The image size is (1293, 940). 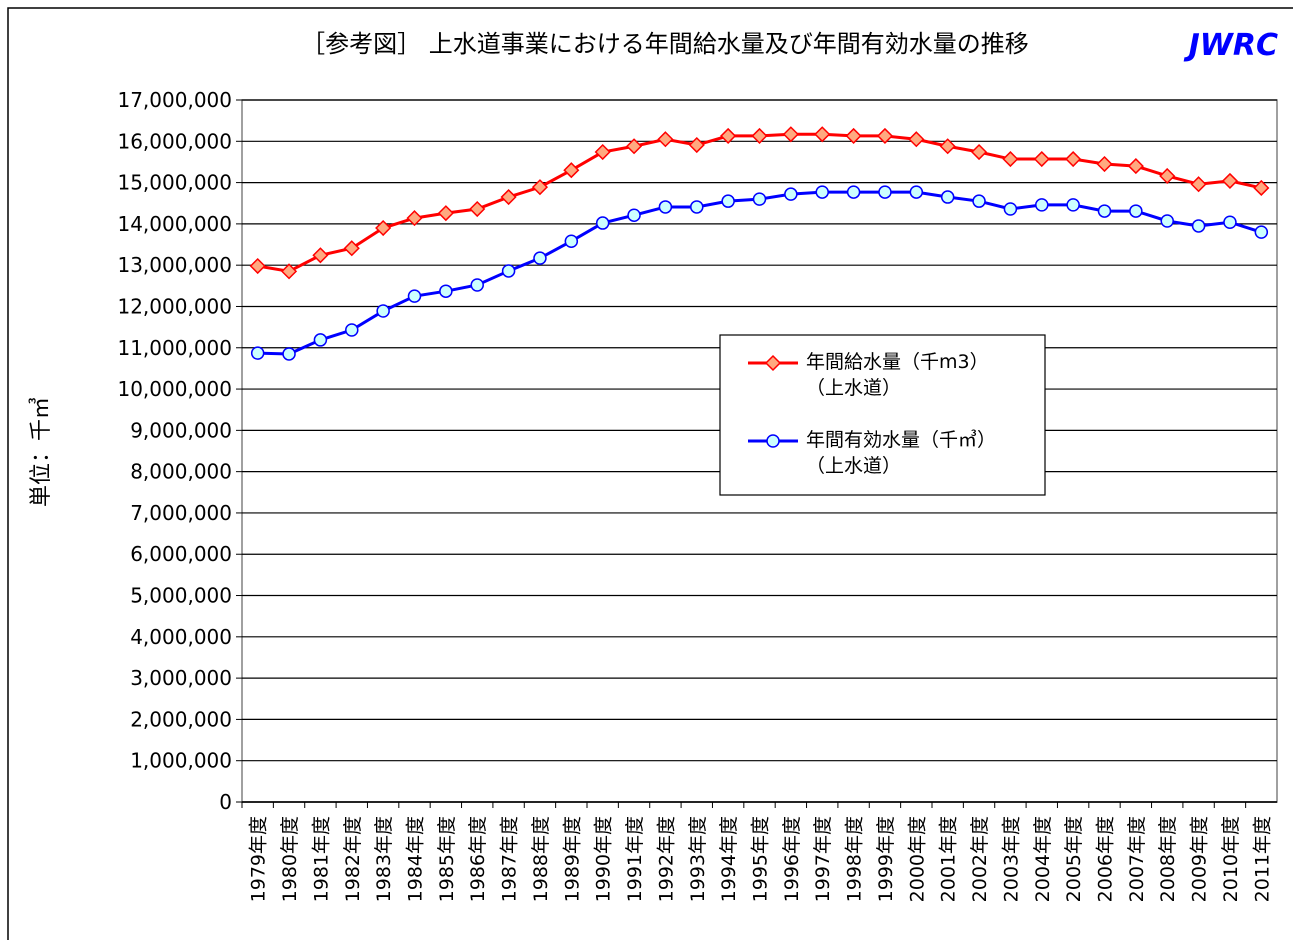 What do you see at coordinates (1011, 859) in the screenshot?
I see `x-tick-label: 2003年度` at bounding box center [1011, 859].